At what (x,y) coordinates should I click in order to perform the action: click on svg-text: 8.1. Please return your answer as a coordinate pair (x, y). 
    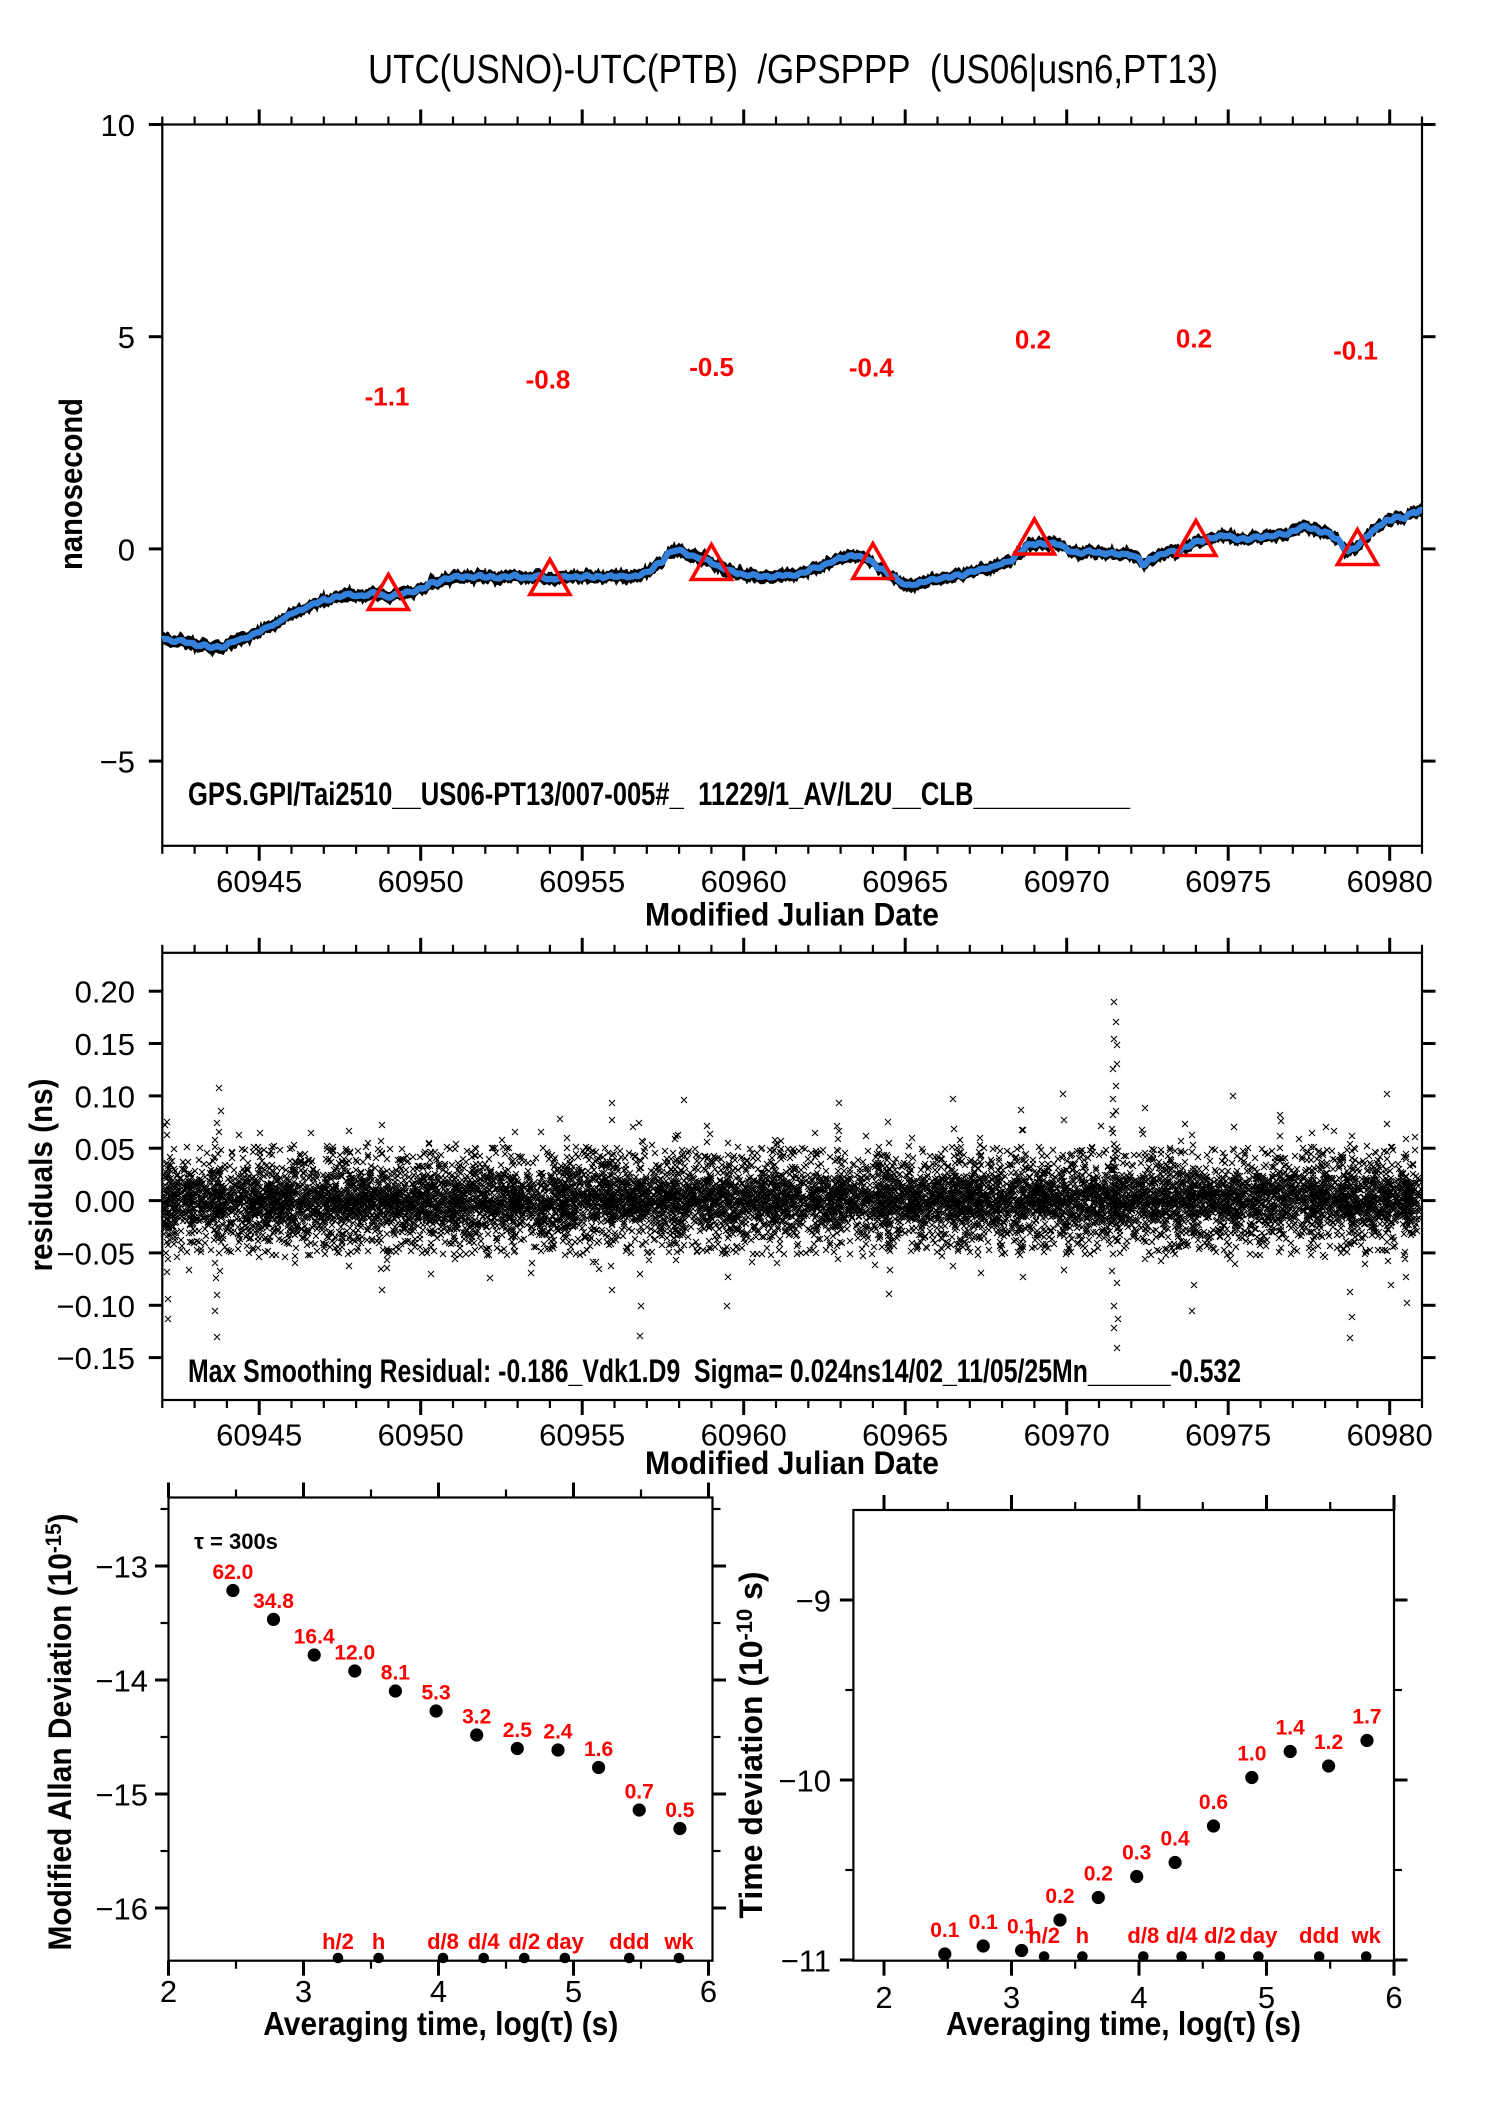
    Looking at the image, I should click on (396, 1673).